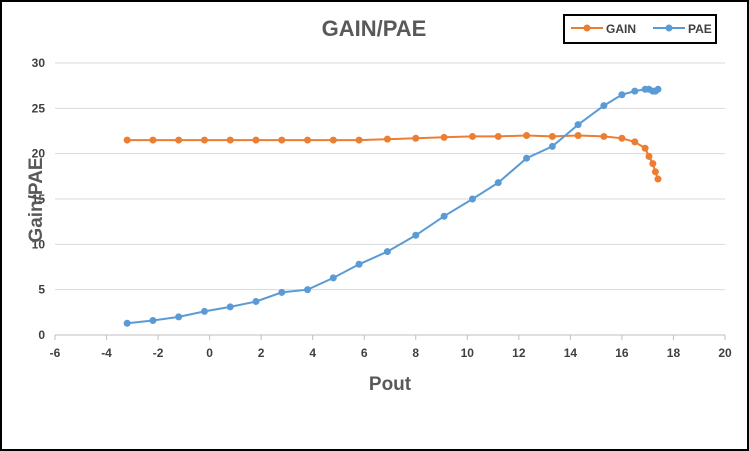 The image size is (749, 451). Describe the element at coordinates (39, 244) in the screenshot. I see `y-tick-label: 10` at that location.